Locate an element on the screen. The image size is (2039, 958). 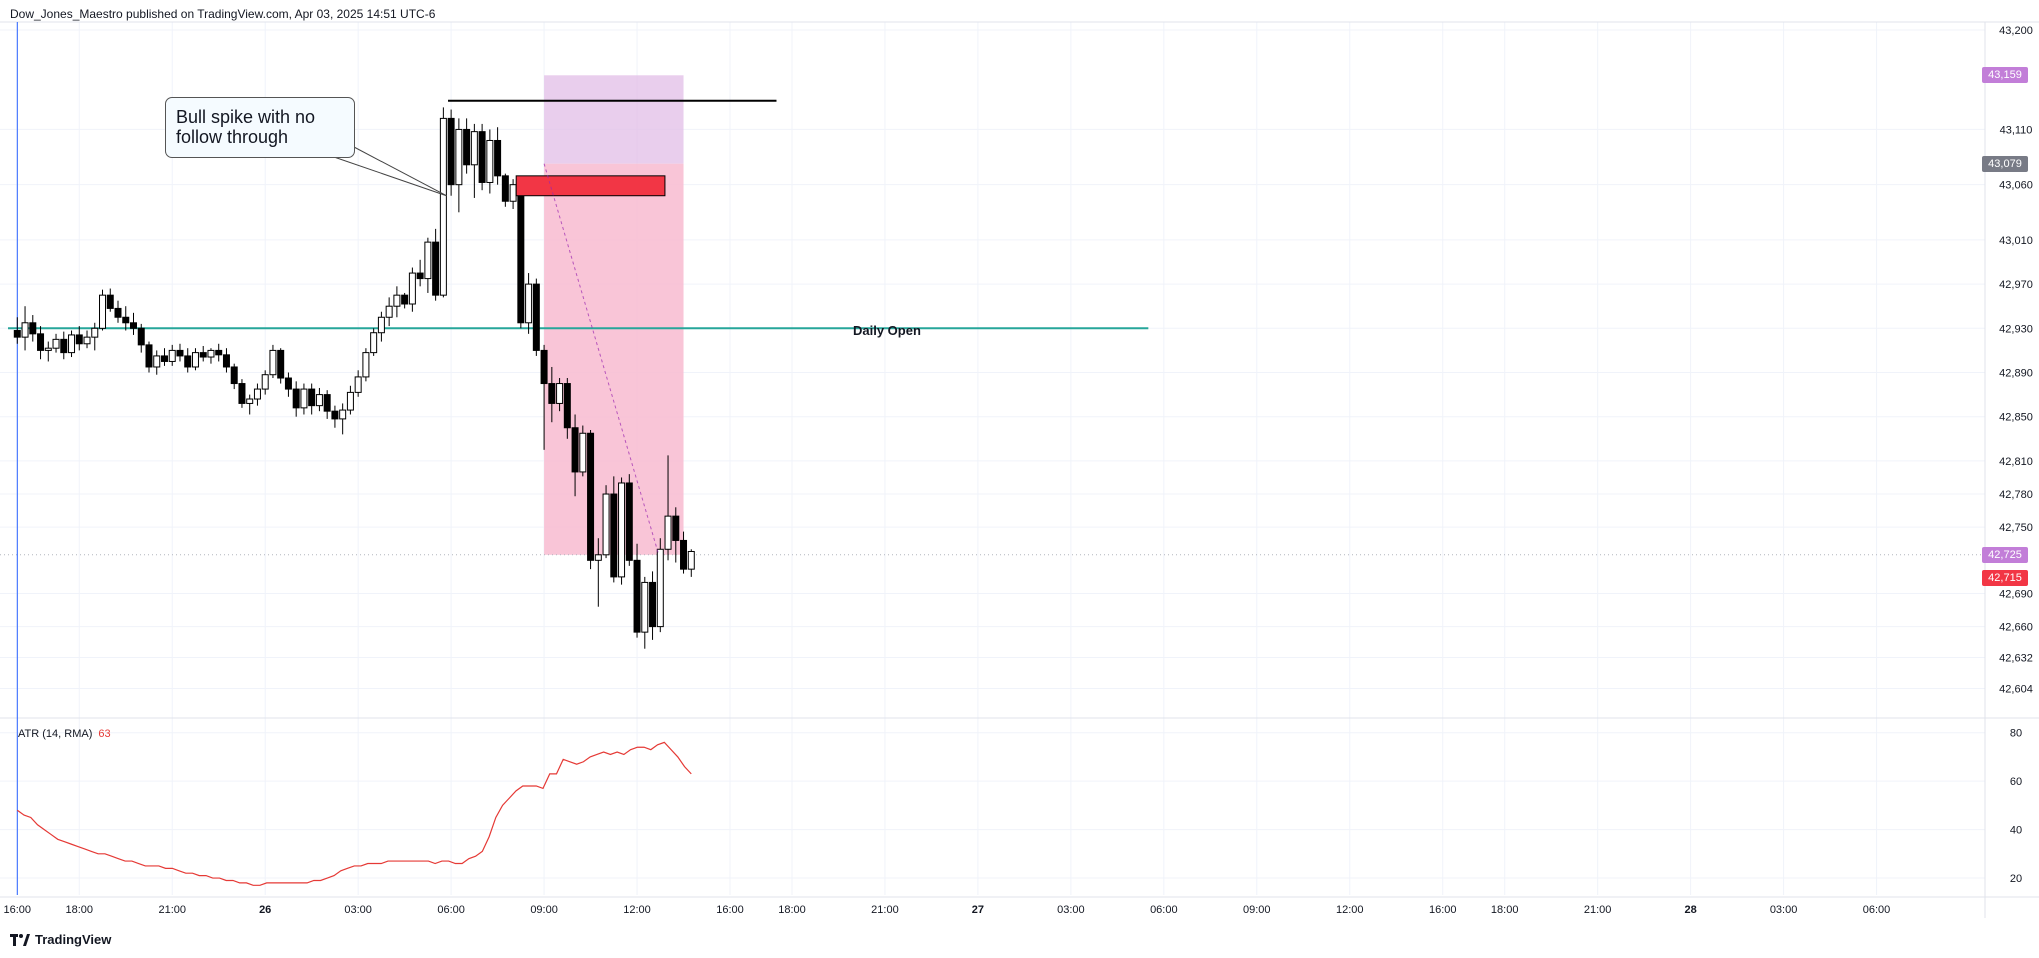
time-tick-label: 26 is located at coordinates (265, 910).